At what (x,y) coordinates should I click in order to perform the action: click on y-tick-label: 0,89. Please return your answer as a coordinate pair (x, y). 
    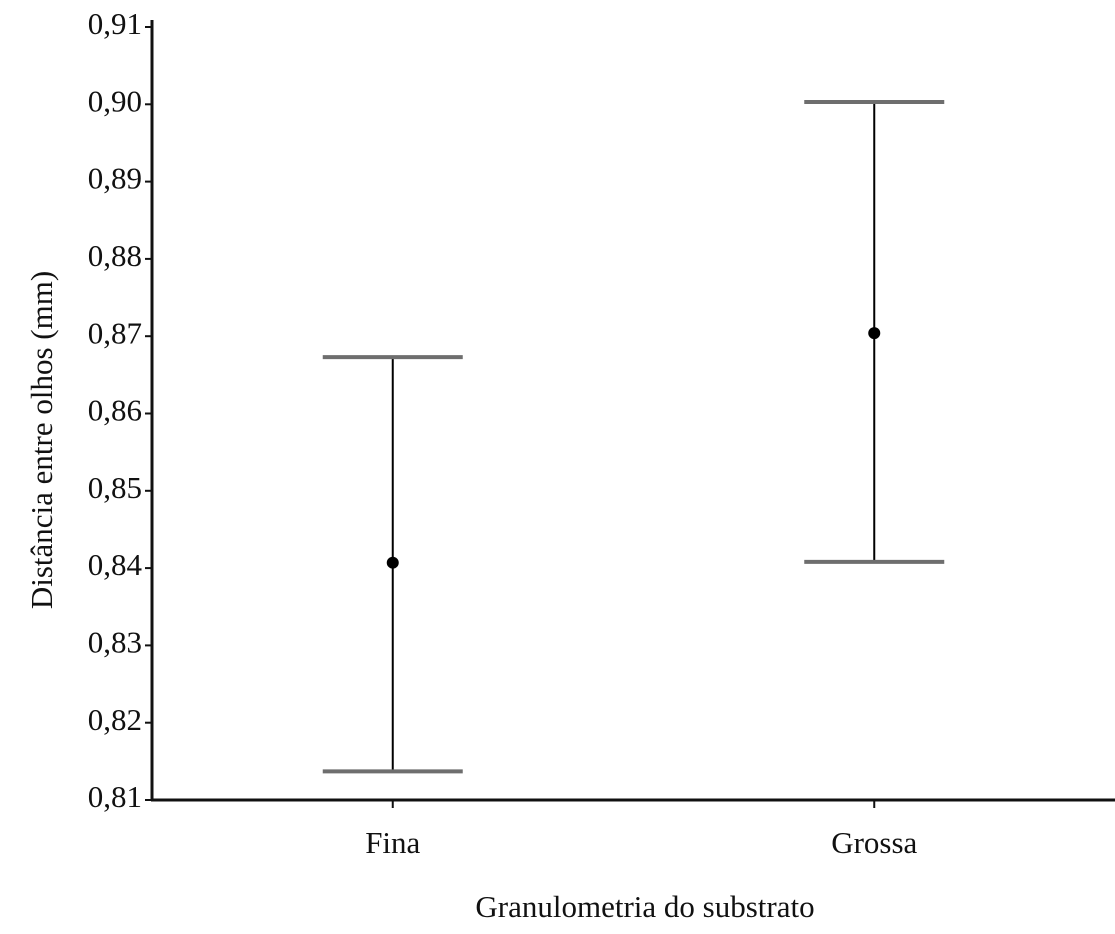
    Looking at the image, I should click on (115, 178).